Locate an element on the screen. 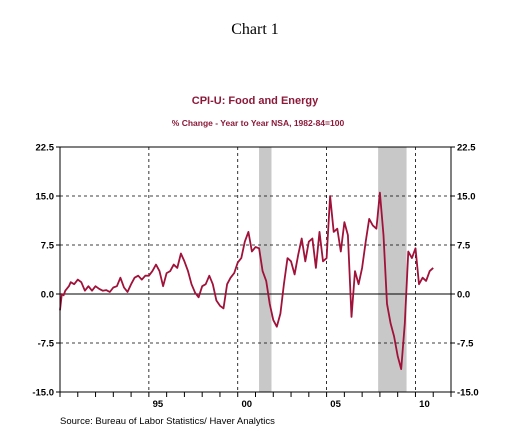  y-tick-label-right: 0.0 is located at coordinates (463, 295).